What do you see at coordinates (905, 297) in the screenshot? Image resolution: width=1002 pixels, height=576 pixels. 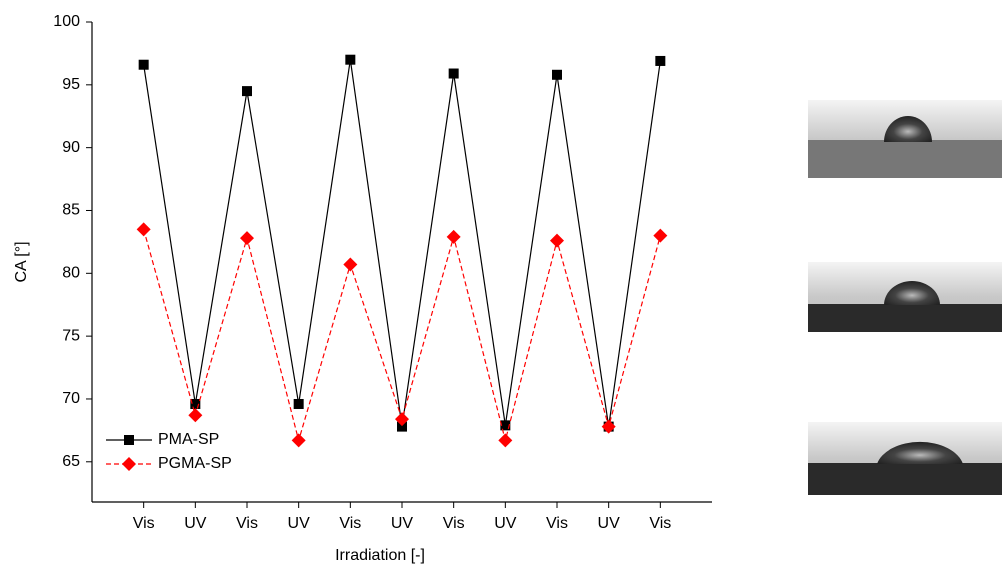 I see `droplet-photos` at bounding box center [905, 297].